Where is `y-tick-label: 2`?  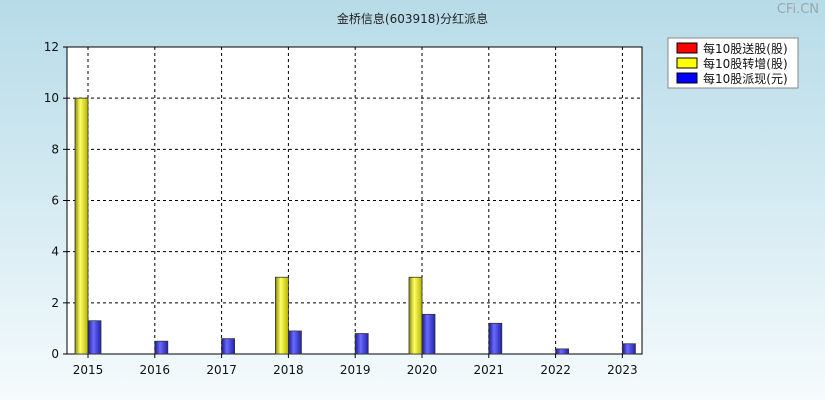
y-tick-label: 2 is located at coordinates (55, 303).